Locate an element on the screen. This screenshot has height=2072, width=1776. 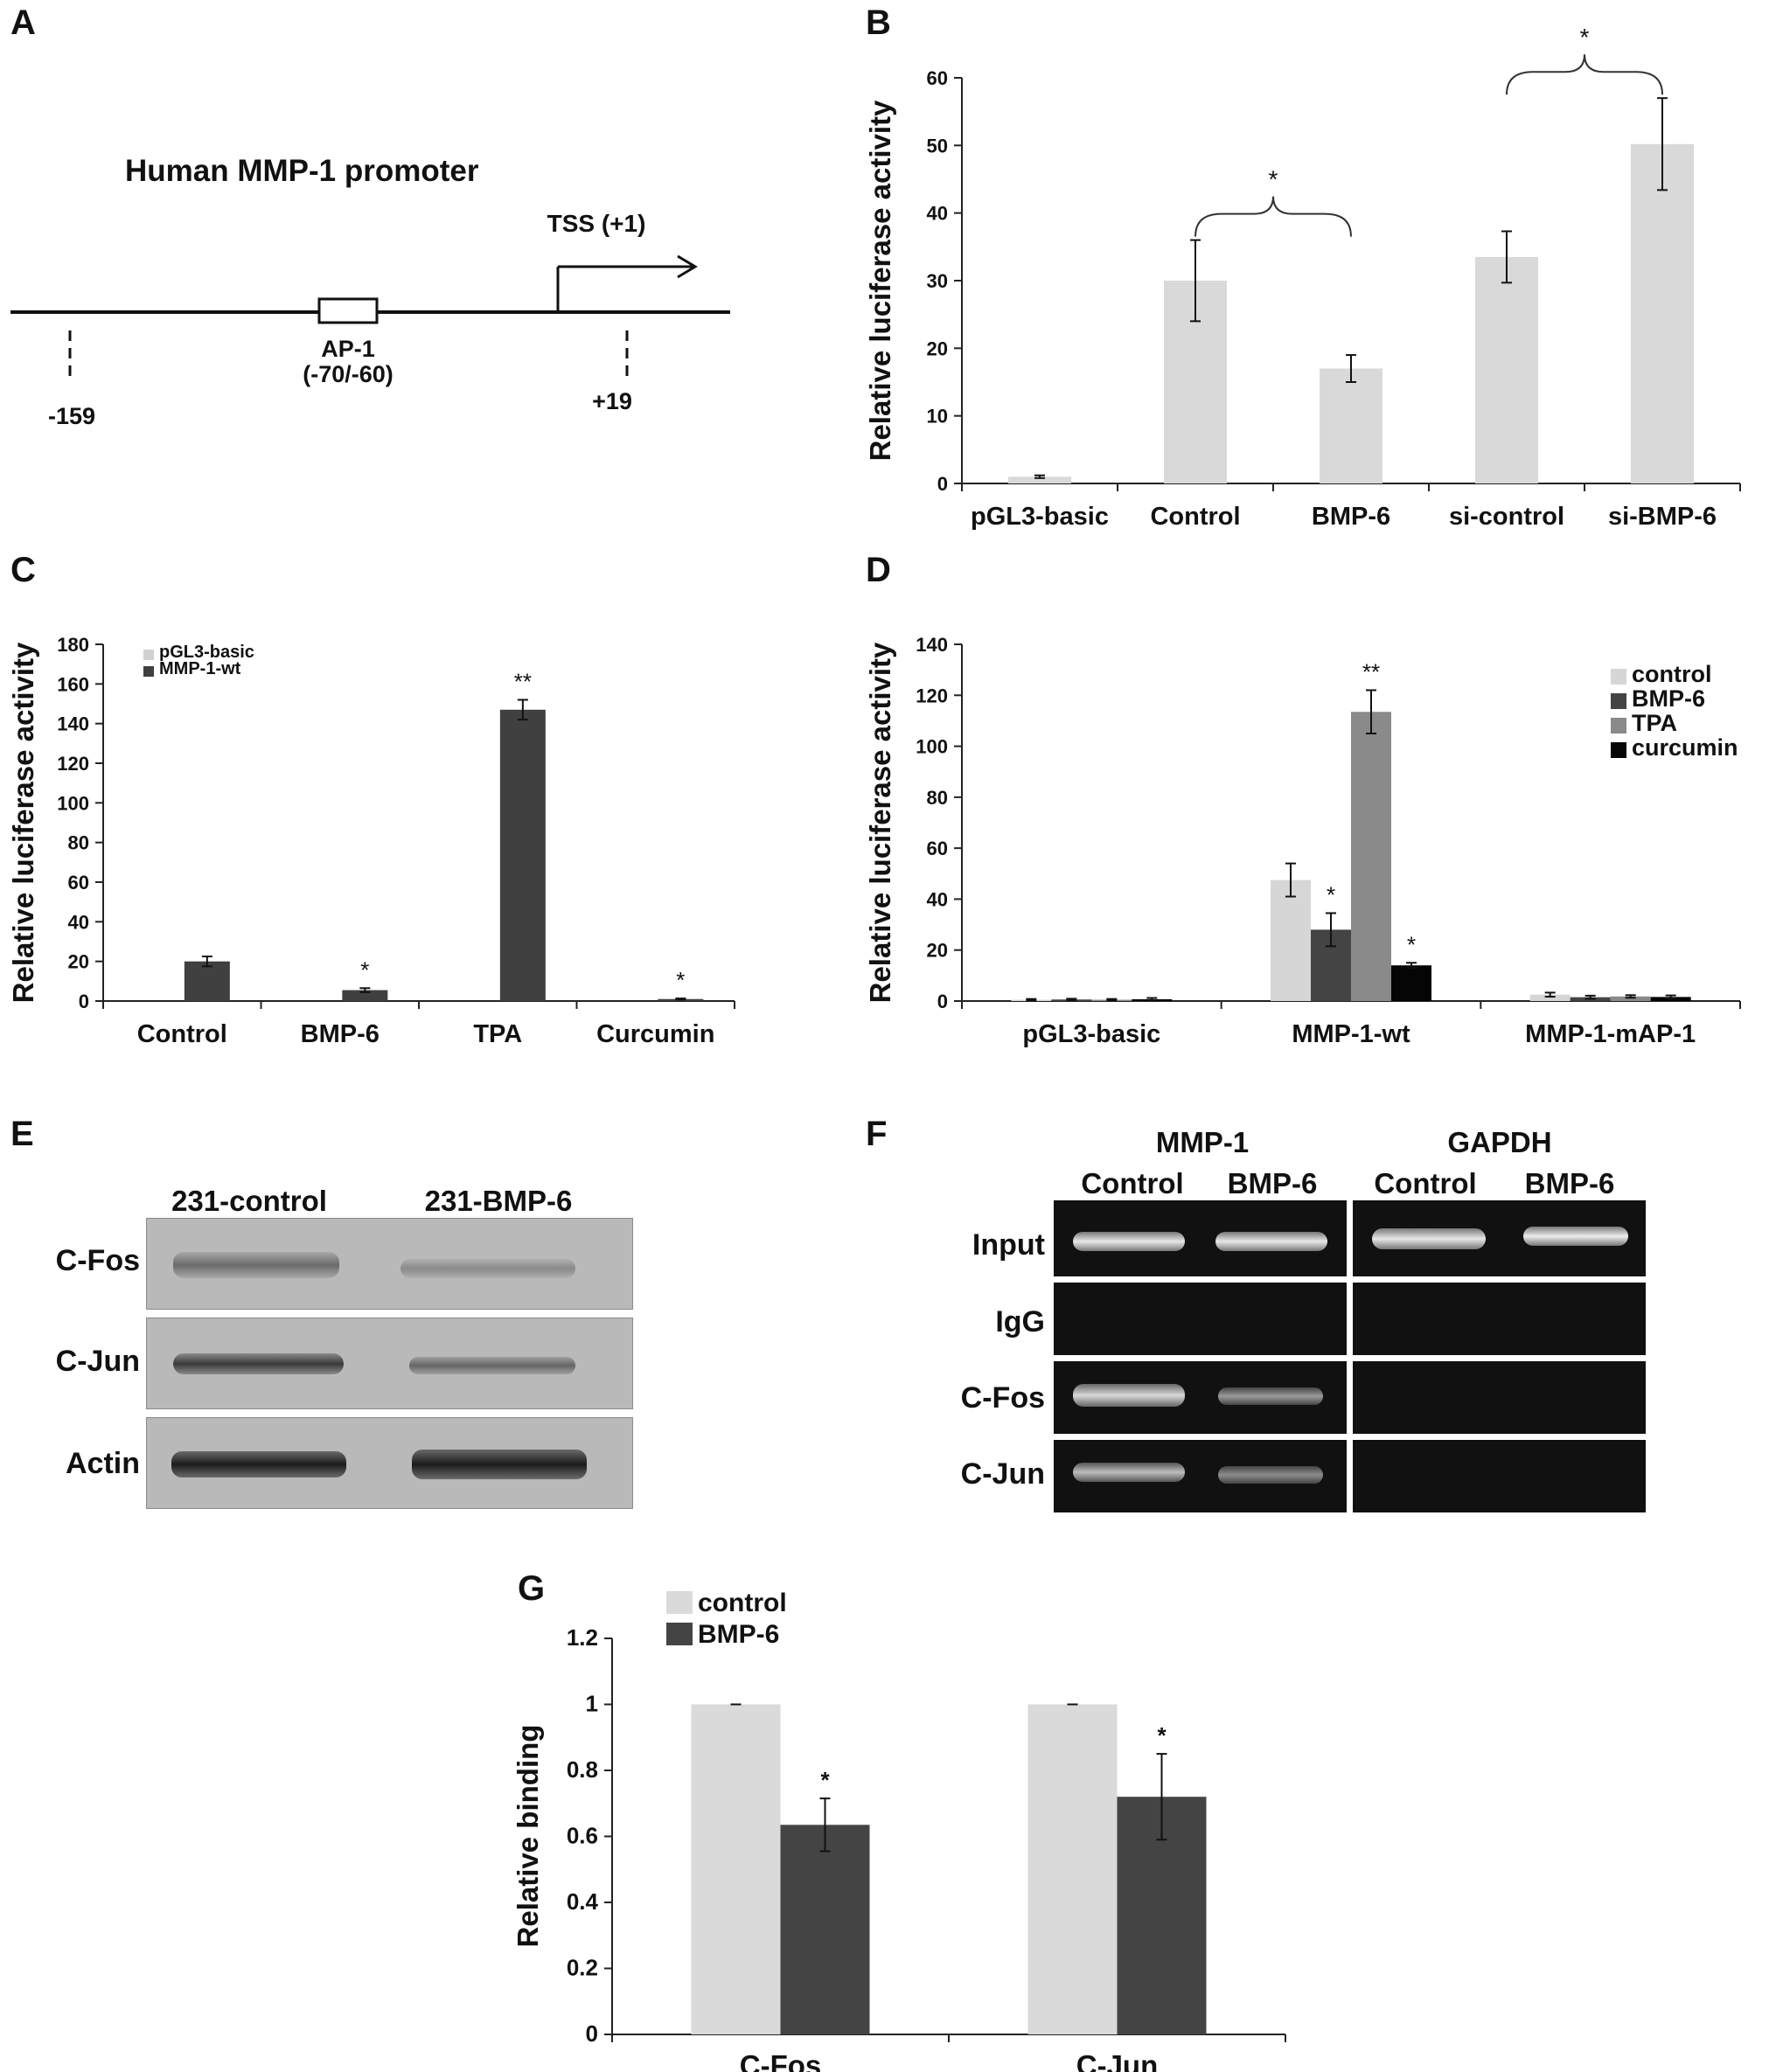
tss-arrow-head is located at coordinates (687, 267).